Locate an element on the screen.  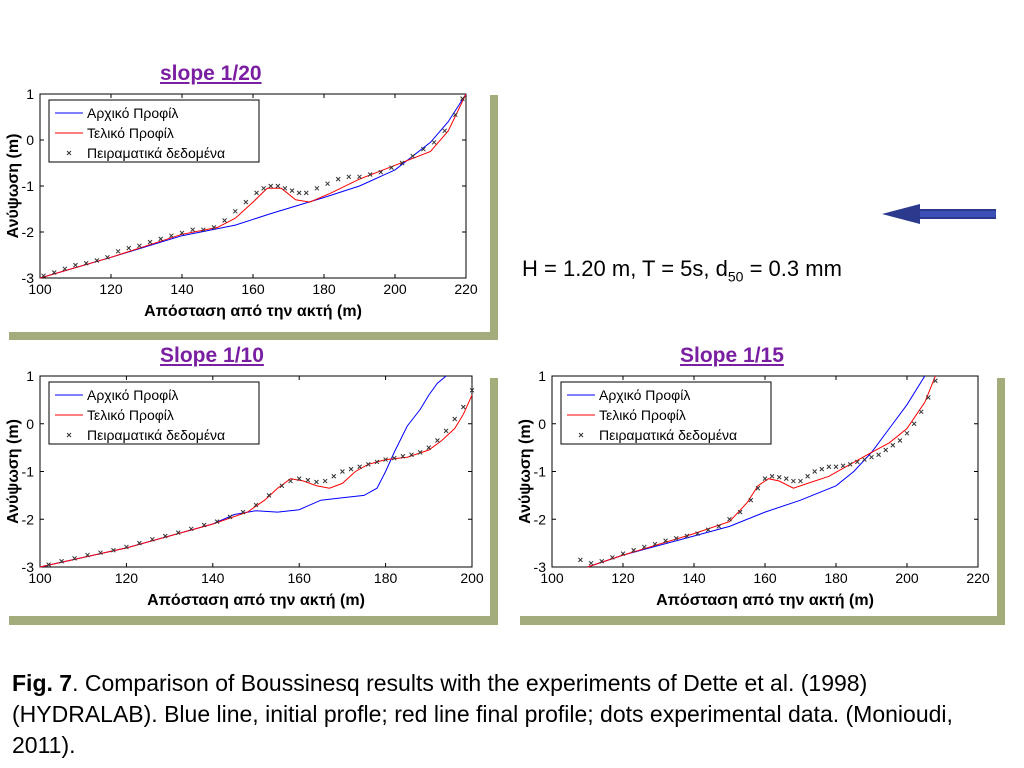
wave-height-period: H = 1.20 m, T = 5s, is located at coordinates (616, 268).